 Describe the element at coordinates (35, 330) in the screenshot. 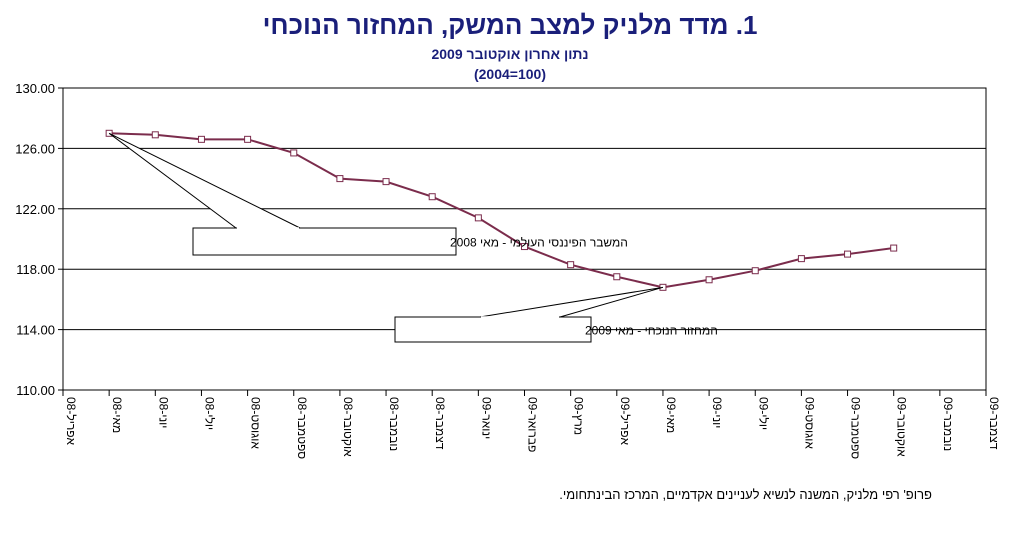

I see `y-tick-label: 114.00` at that location.